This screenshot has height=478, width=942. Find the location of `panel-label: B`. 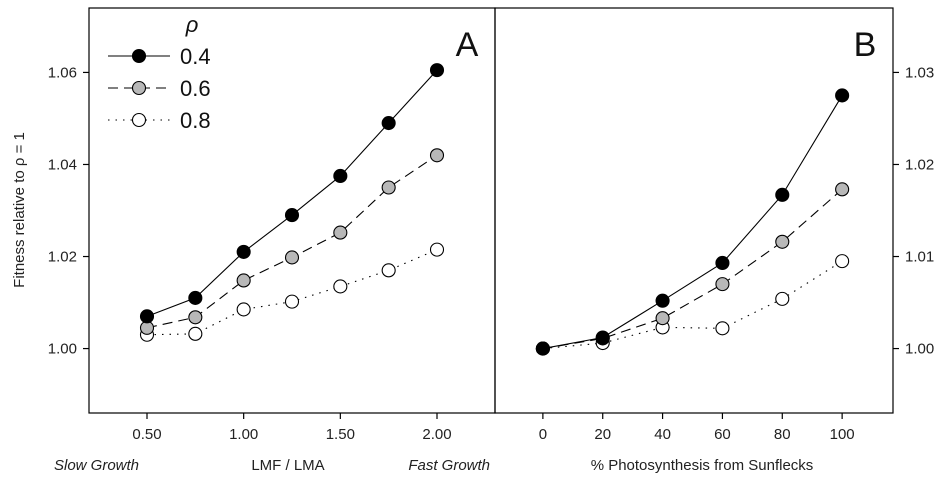

panel-label: B is located at coordinates (865, 45).